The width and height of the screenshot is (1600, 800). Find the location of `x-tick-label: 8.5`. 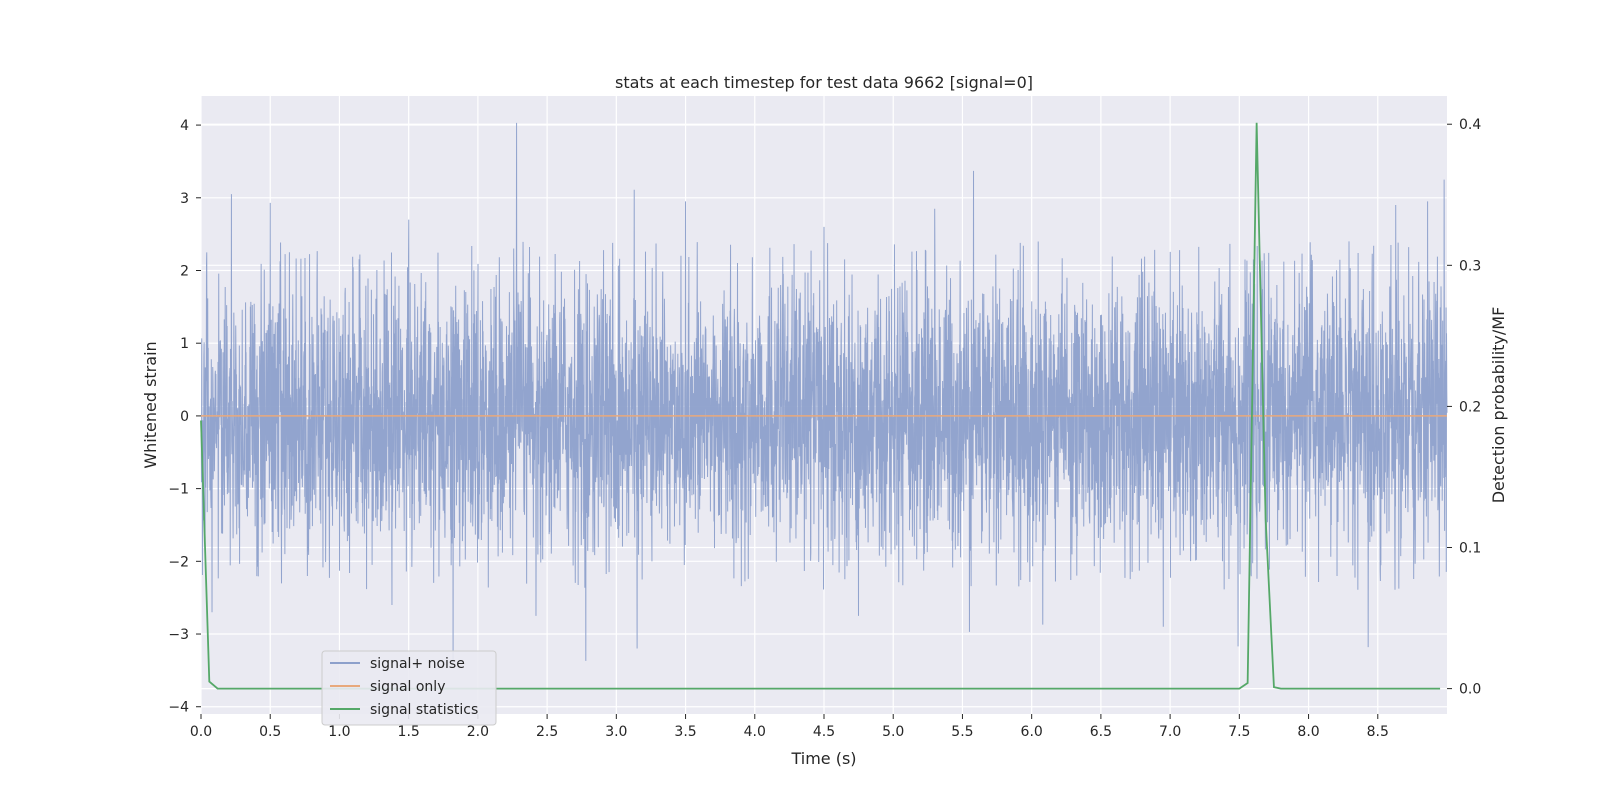

x-tick-label: 8.5 is located at coordinates (1378, 732).